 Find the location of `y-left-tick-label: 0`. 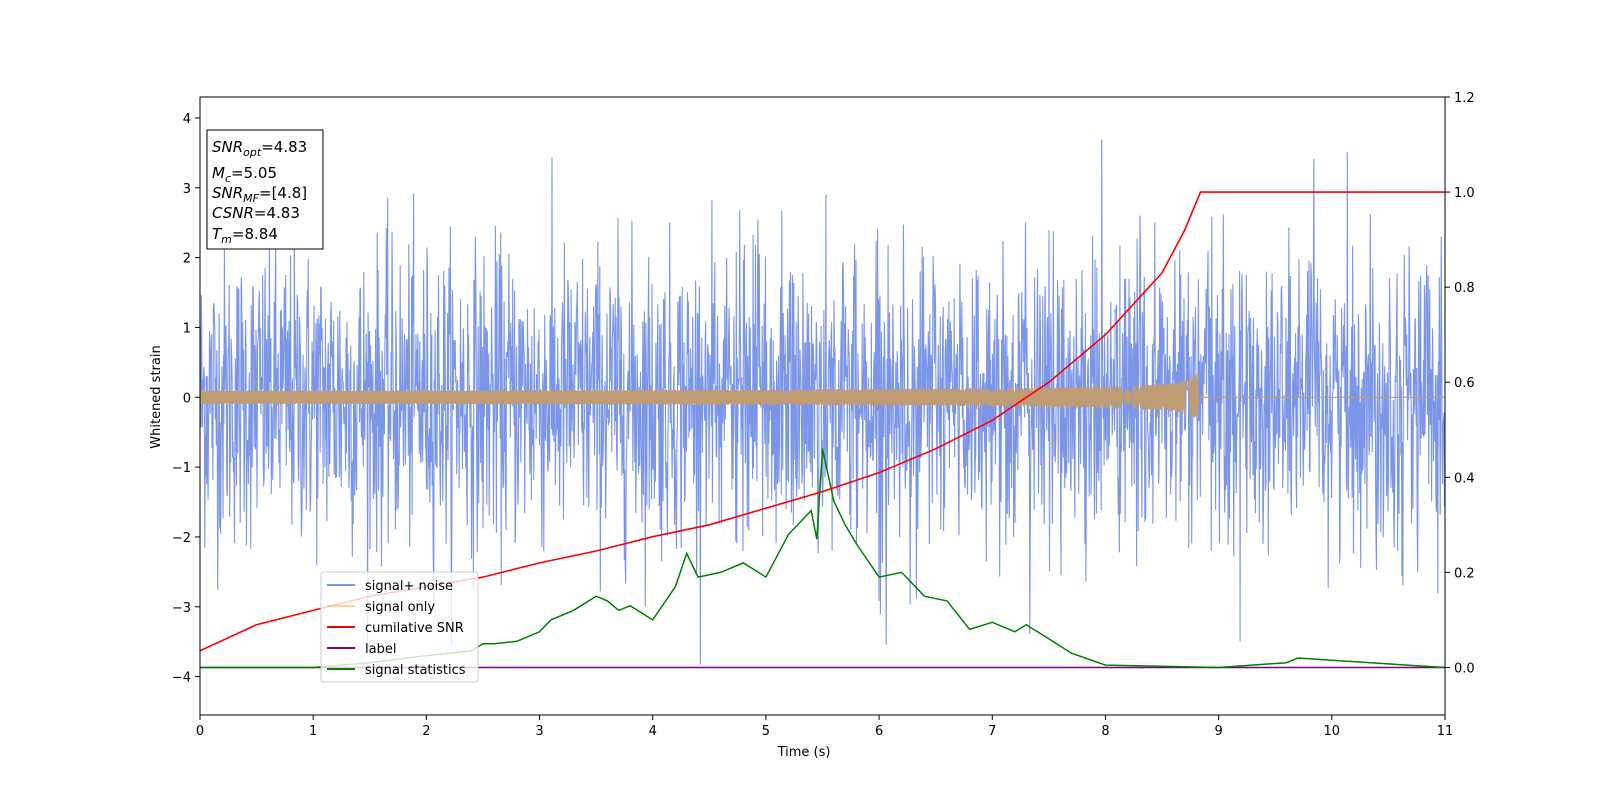

y-left-tick-label: 0 is located at coordinates (187, 398).